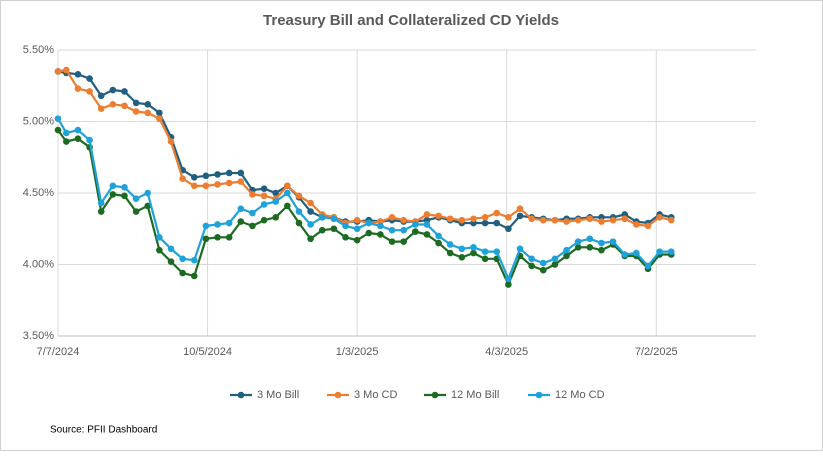 The height and width of the screenshot is (456, 823). I want to click on legend-marker, so click(241, 395).